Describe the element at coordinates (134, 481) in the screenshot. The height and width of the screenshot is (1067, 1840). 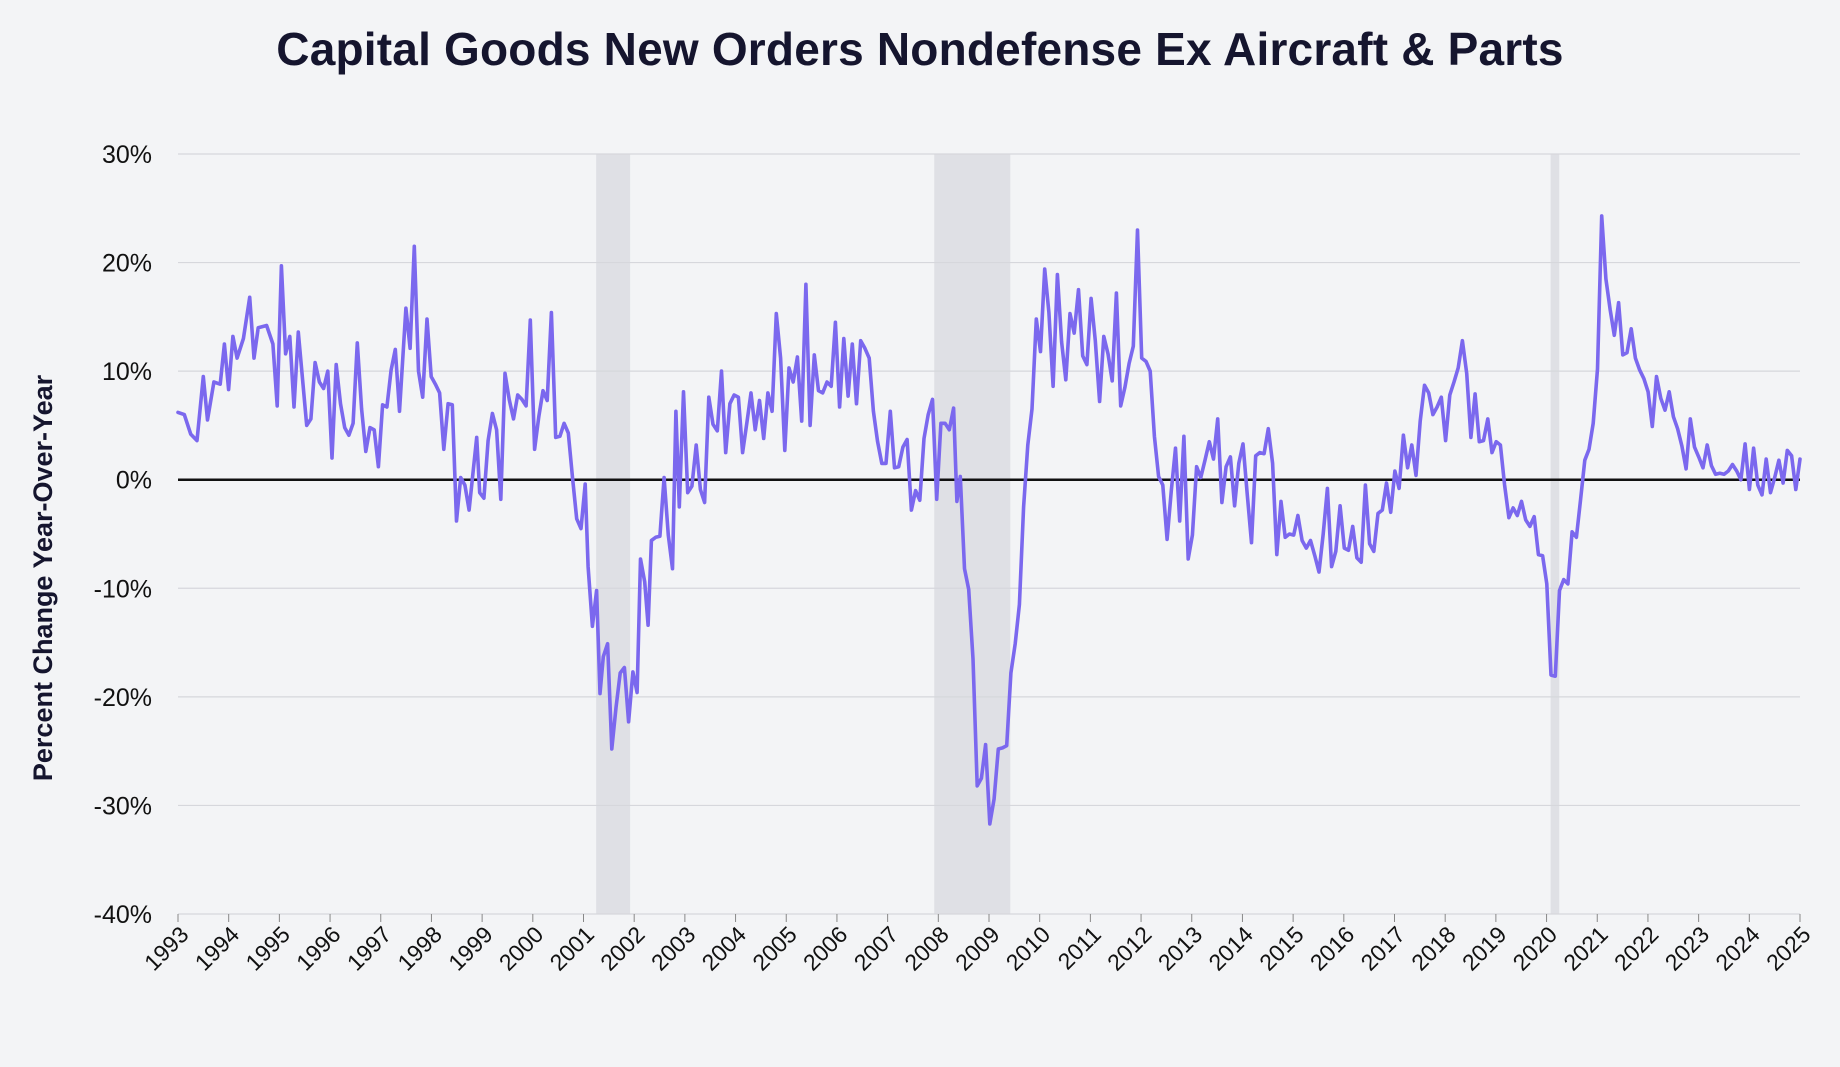
I see `y-tick-label: 0%` at that location.